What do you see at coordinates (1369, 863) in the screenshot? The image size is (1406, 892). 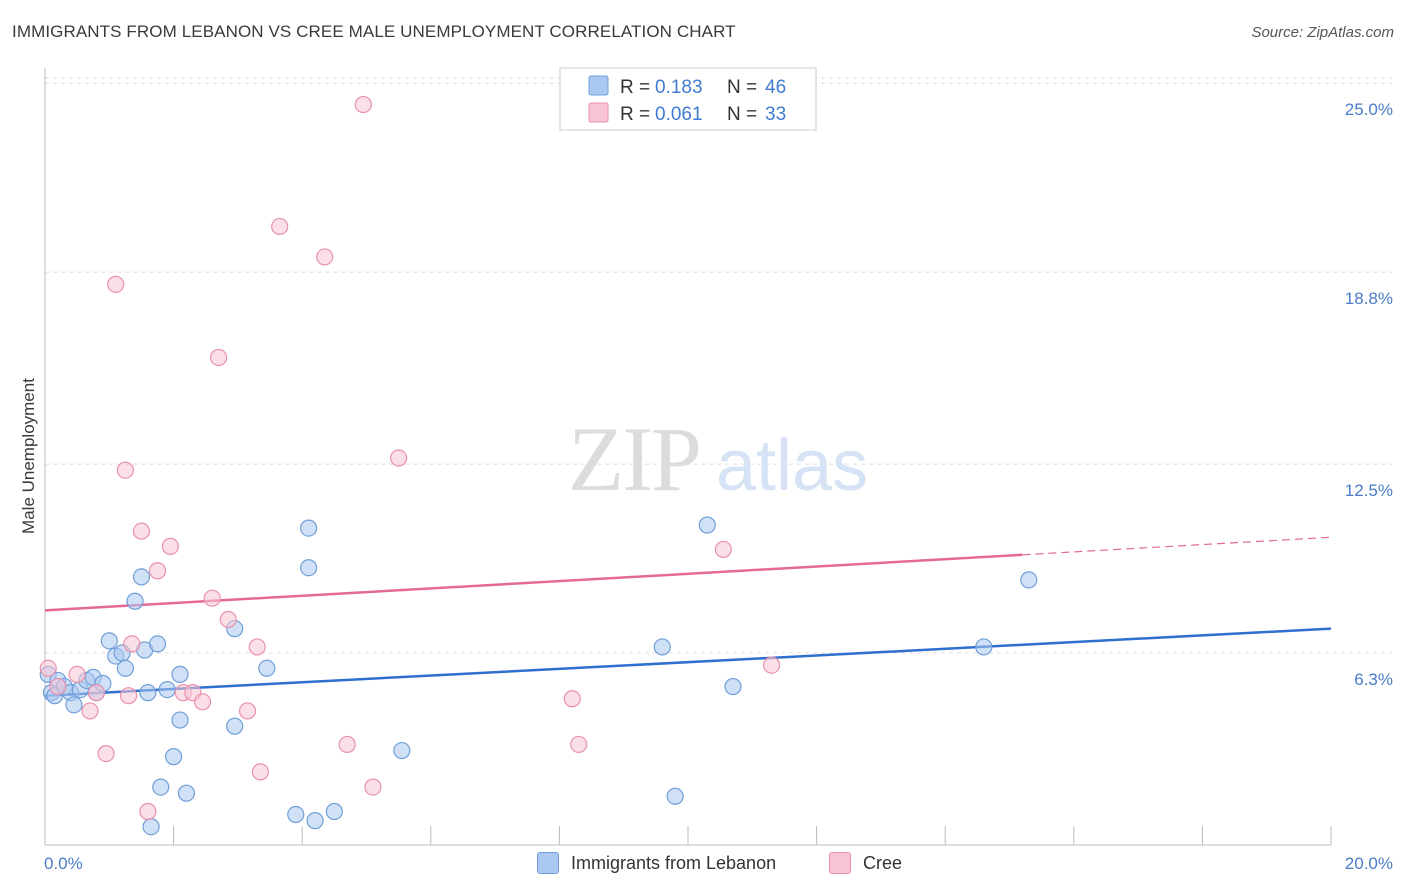 I see `x-tick-label-max: 20.0%` at bounding box center [1369, 863].